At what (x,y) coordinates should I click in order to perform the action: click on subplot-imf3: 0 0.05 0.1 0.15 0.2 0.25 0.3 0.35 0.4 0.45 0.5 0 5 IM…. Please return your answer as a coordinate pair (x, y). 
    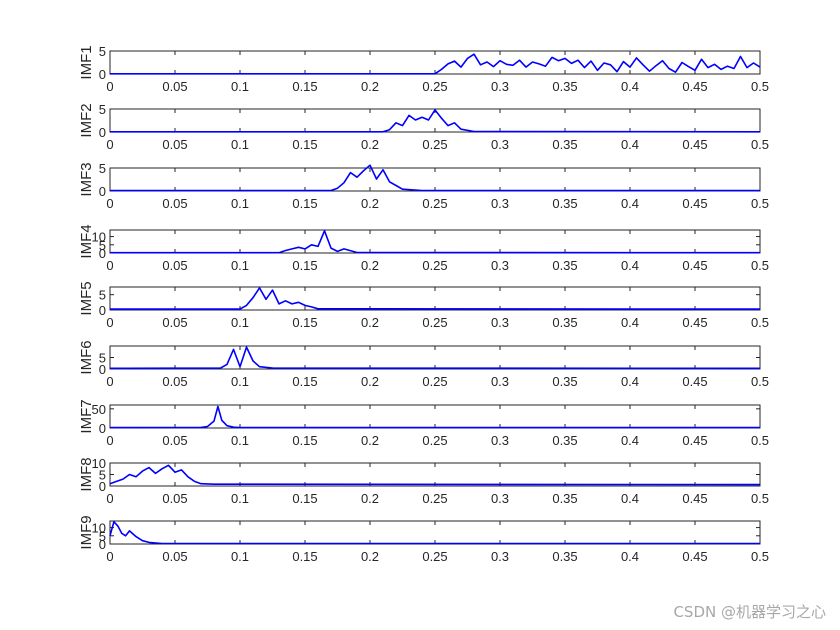
    Looking at the image, I should click on (423, 186).